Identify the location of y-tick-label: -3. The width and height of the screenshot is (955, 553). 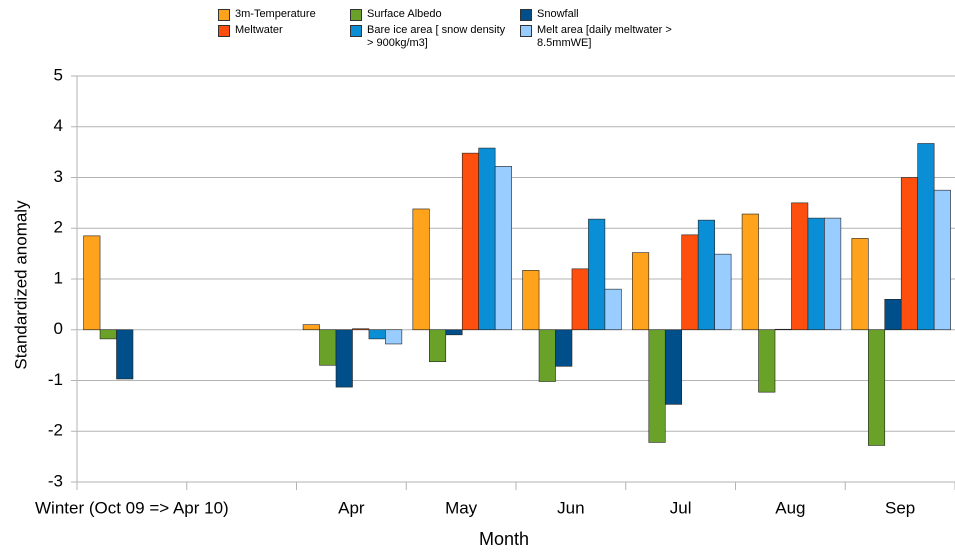
(55, 480).